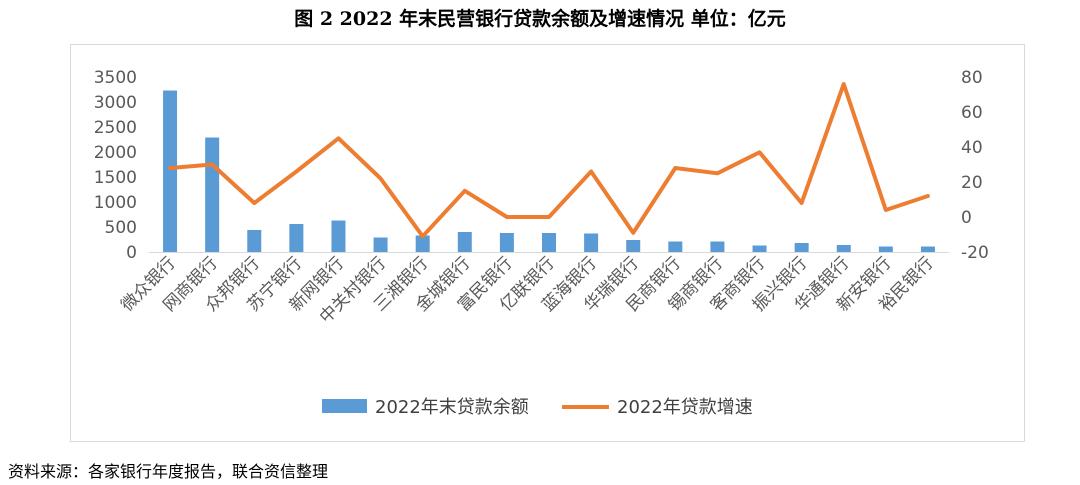 This screenshot has height=485, width=1080. What do you see at coordinates (452, 407) in the screenshot?
I see `legend-bar-label: 2022年末贷款余额` at bounding box center [452, 407].